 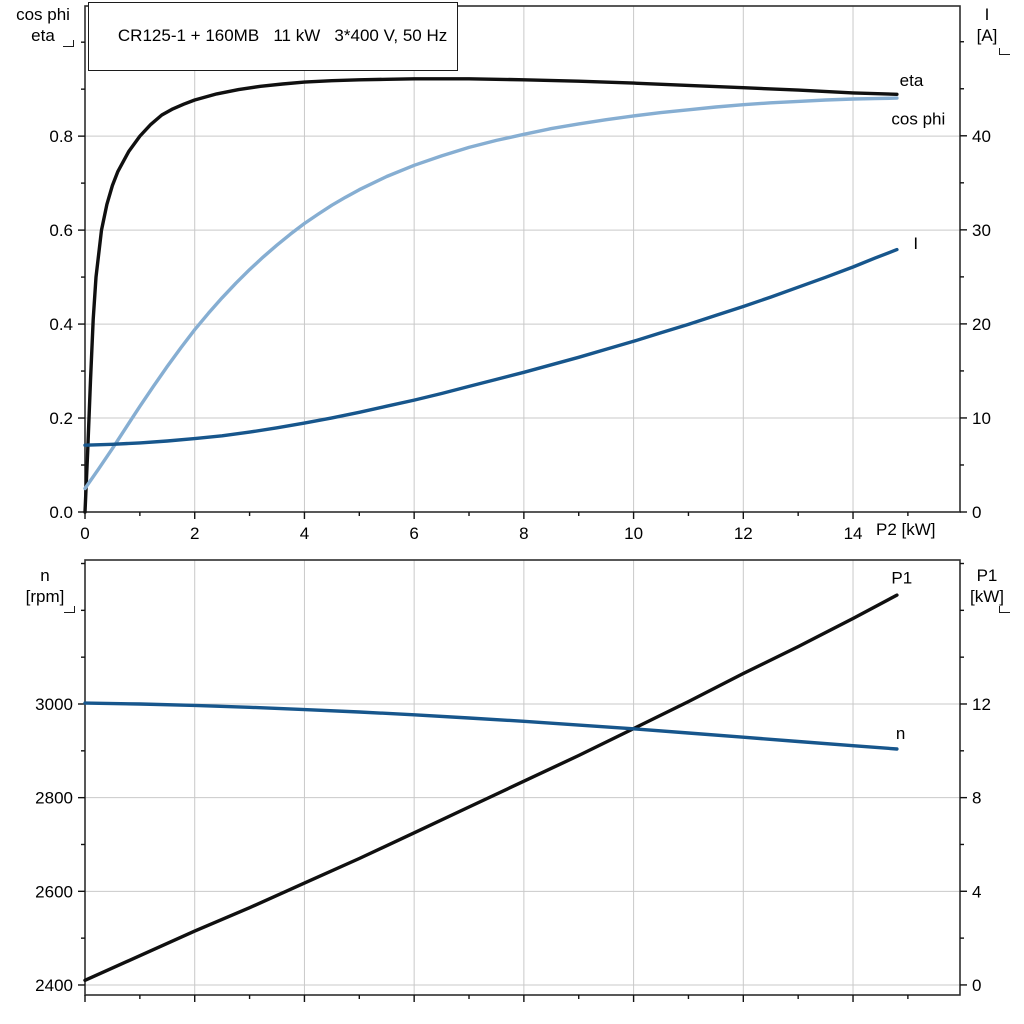 I want to click on upper-right-axis-header: I [A], so click(x=987, y=25).